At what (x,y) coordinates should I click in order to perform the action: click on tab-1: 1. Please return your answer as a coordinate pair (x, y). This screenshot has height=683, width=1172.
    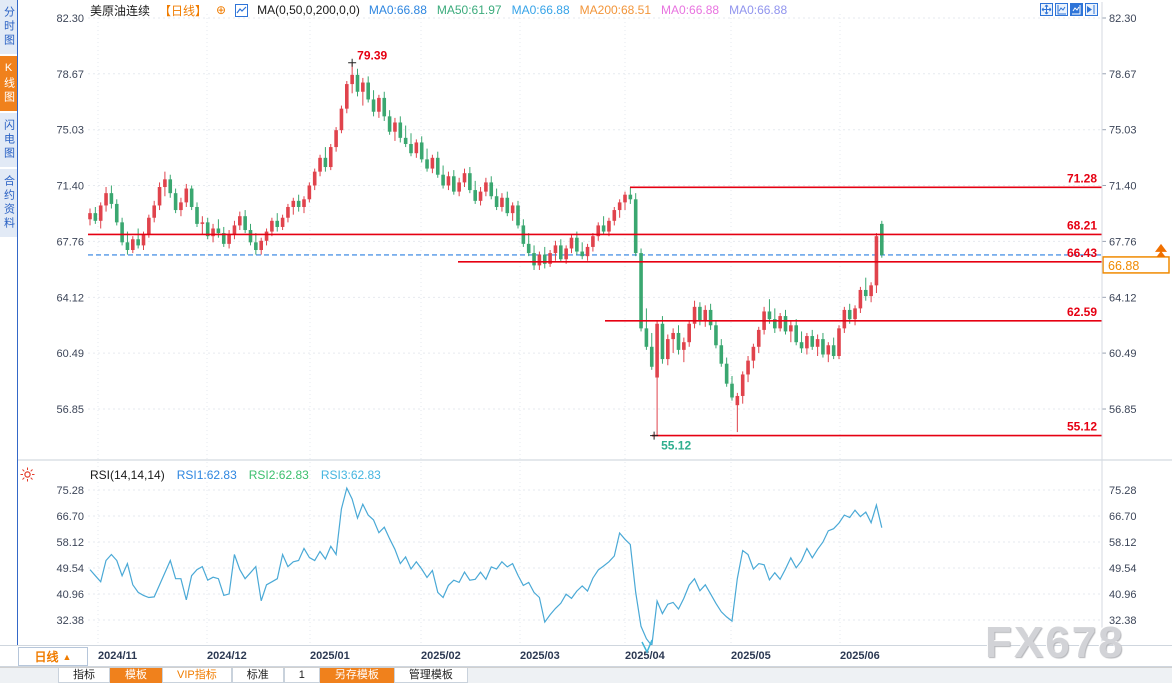
    Looking at the image, I should click on (301, 675).